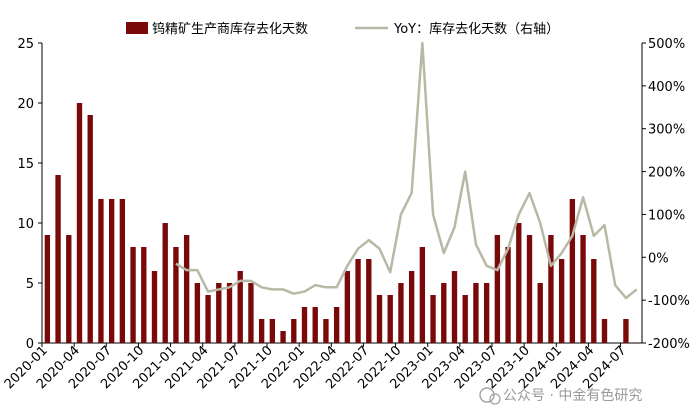 The image size is (700, 418). I want to click on right-tick-label: 0%, so click(658, 258).